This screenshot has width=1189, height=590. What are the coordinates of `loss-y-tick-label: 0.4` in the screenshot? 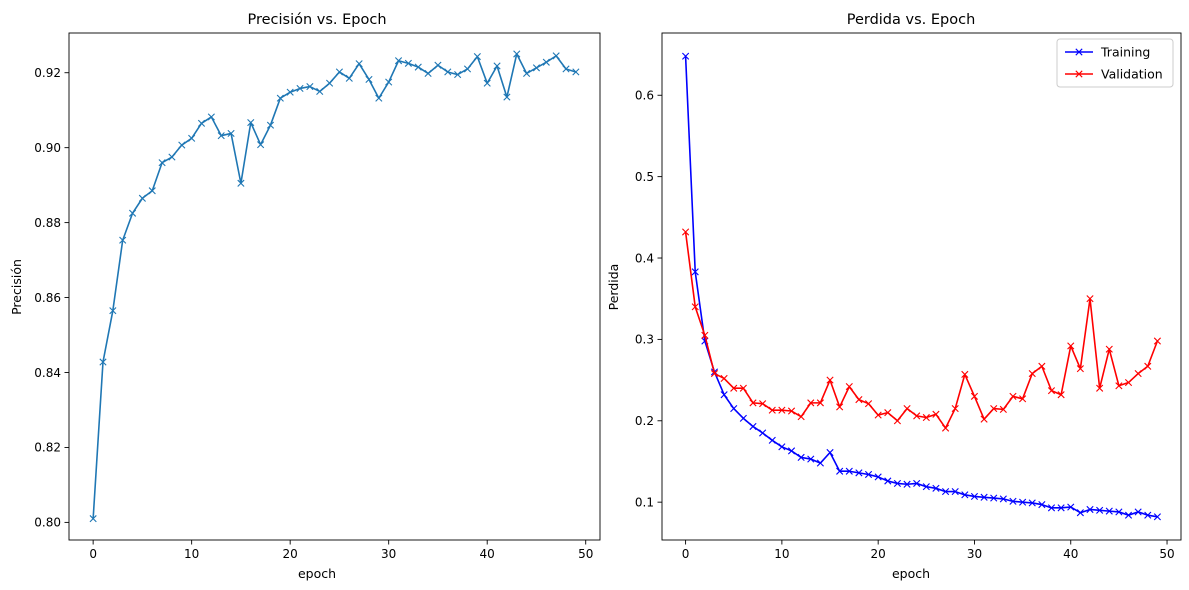 It's located at (644, 258).